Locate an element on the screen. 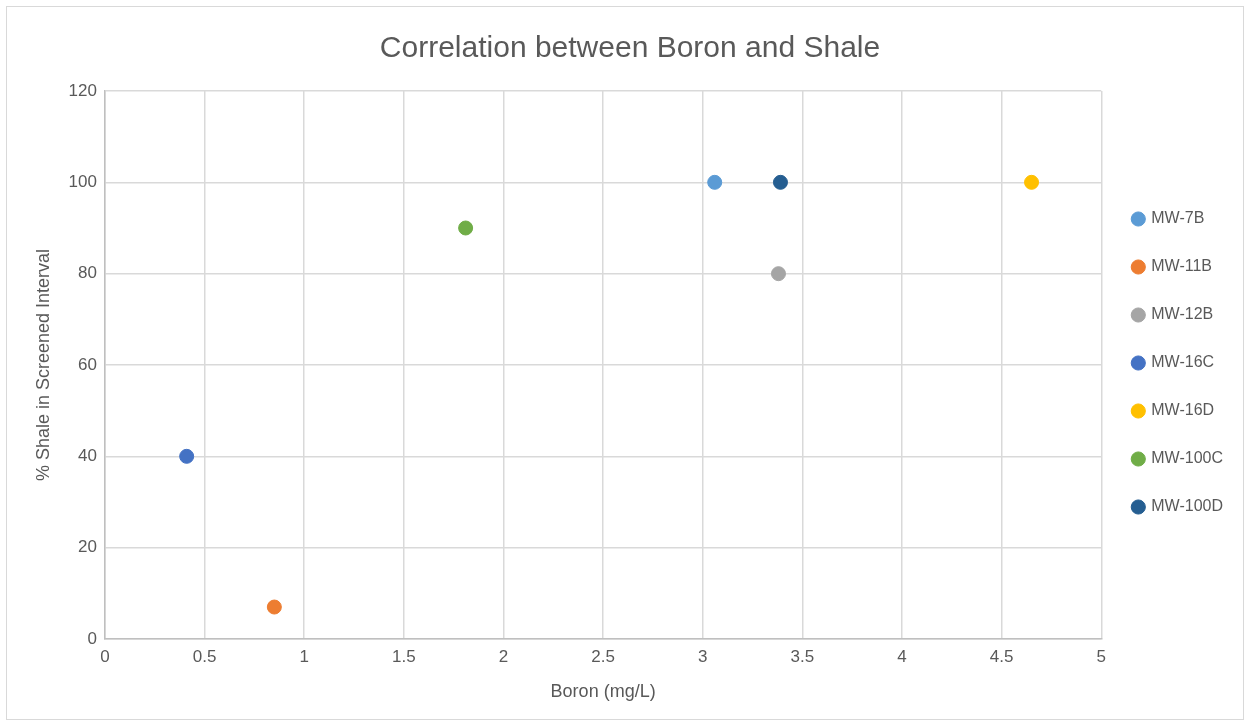 The height and width of the screenshot is (725, 1250). x-tick-label: 2 is located at coordinates (503, 656).